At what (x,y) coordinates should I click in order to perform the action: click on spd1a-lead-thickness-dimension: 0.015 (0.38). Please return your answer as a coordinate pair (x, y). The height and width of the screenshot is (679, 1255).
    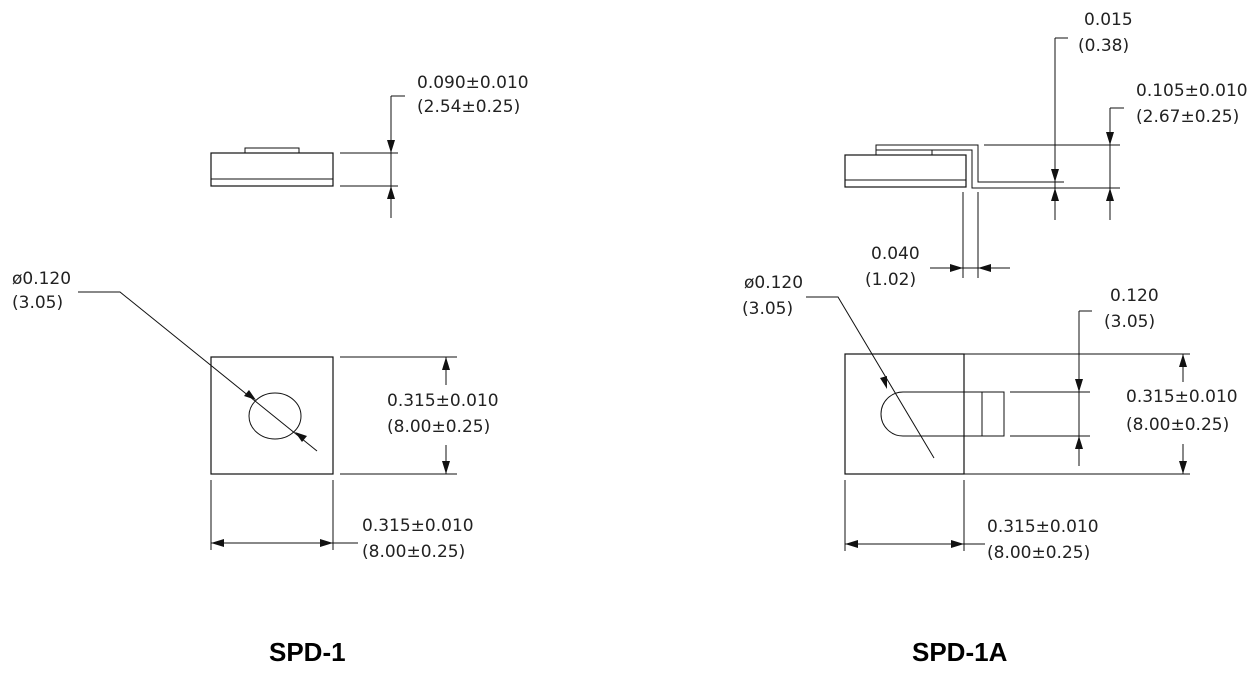
    Looking at the image, I should click on (1072, 115).